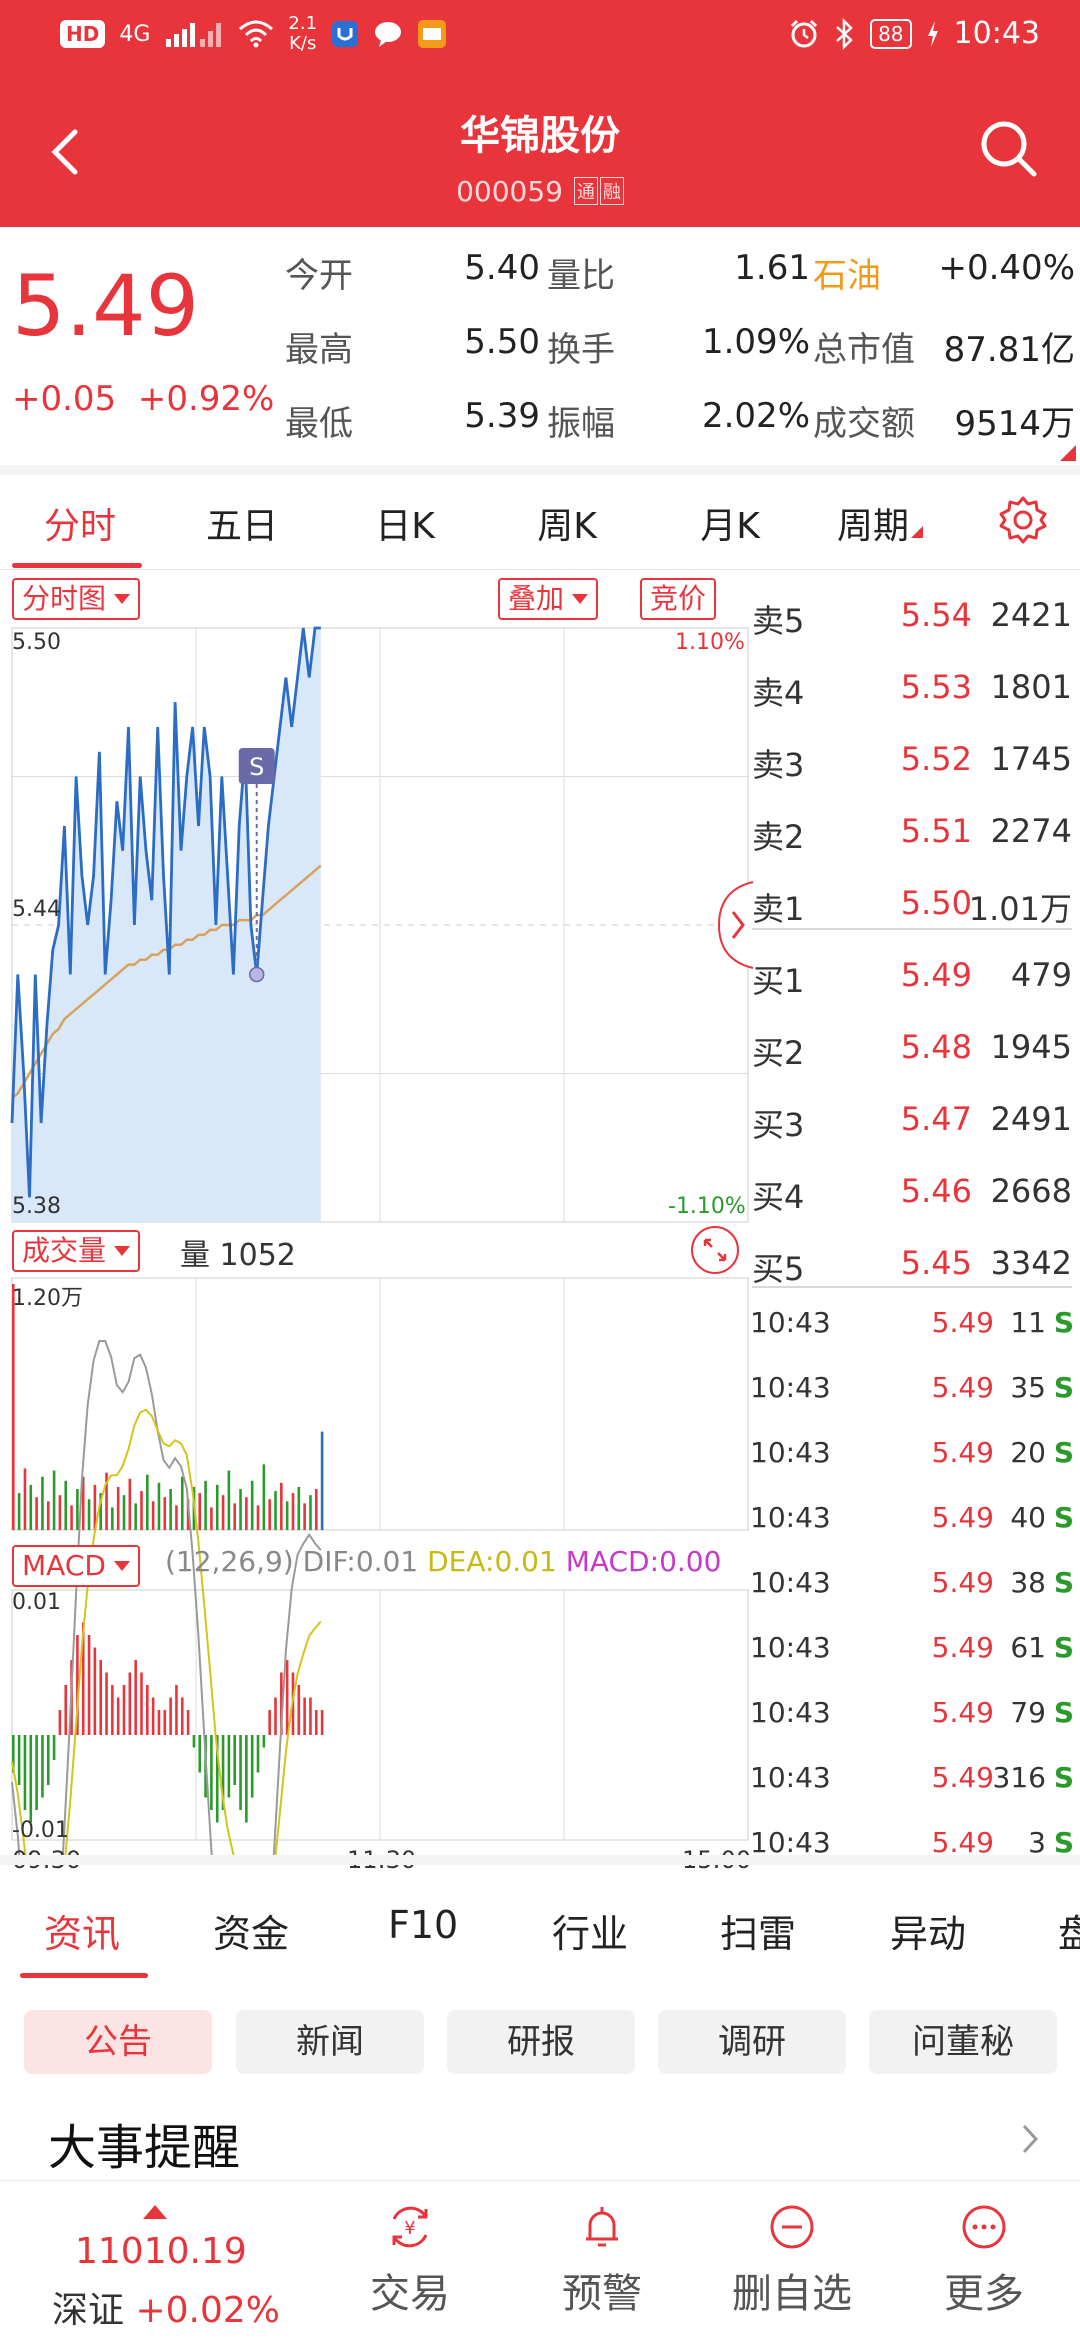 The height and width of the screenshot is (2340, 1080). What do you see at coordinates (540, 470) in the screenshot?
I see `divider` at bounding box center [540, 470].